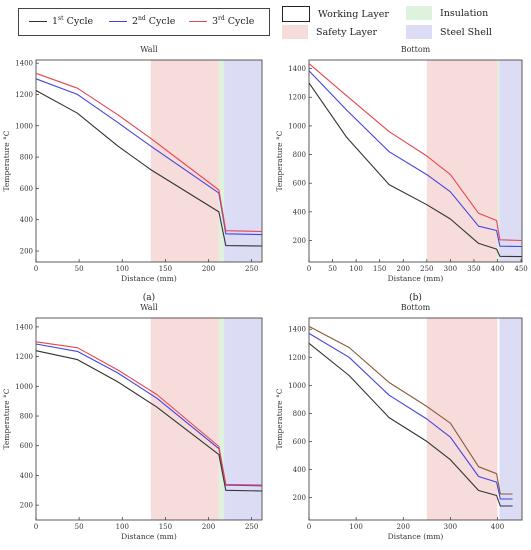  I want to click on x-tick-label: 350, so click(473, 269).